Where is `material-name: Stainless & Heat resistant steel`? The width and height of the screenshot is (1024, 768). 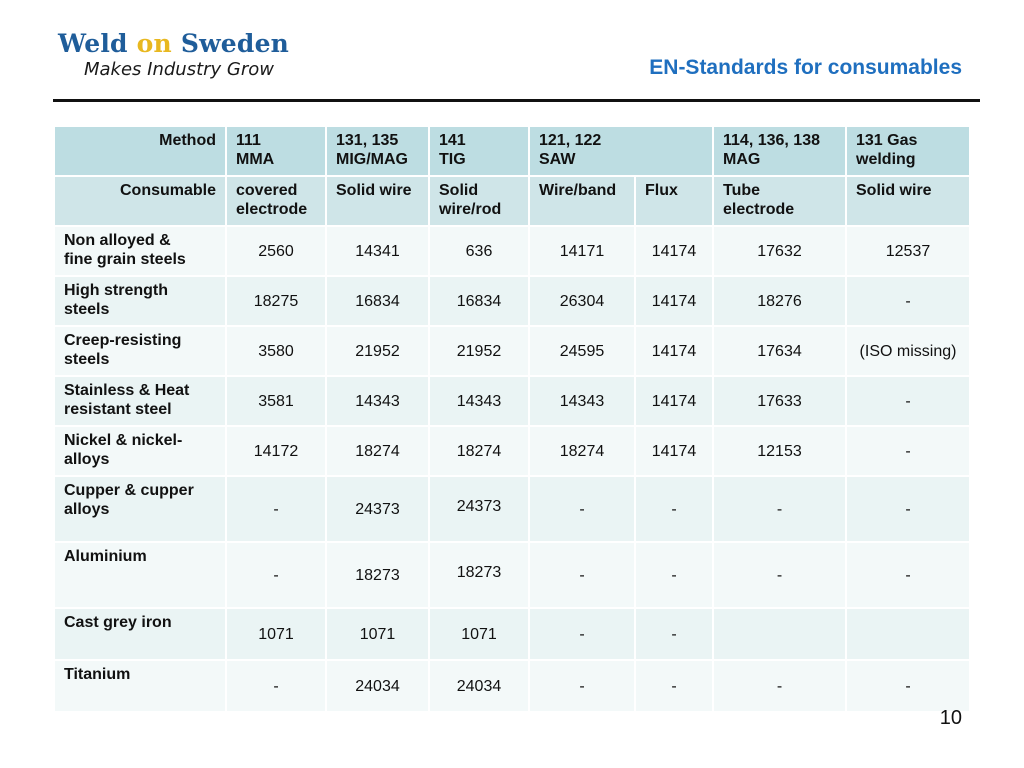
material-name: Stainless & Heat resistant steel is located at coordinates (140, 401).